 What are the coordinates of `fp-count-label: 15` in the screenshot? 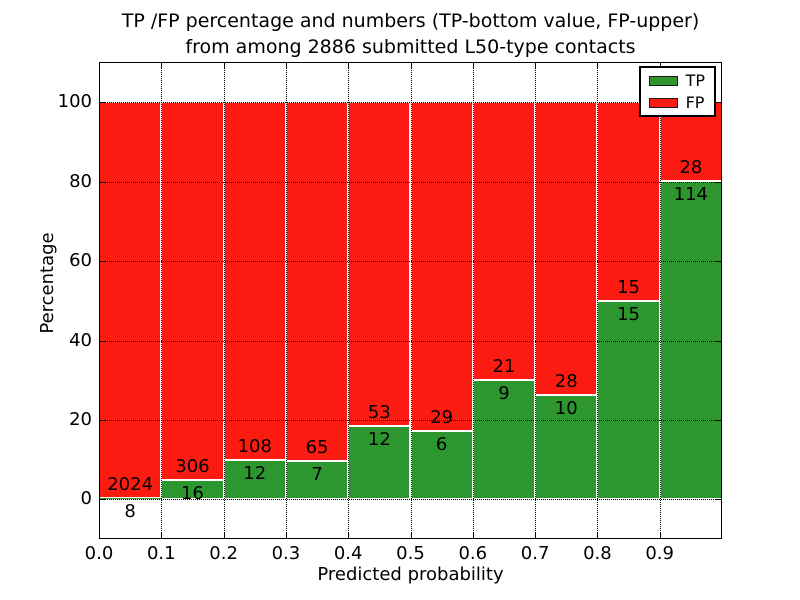 It's located at (628, 287).